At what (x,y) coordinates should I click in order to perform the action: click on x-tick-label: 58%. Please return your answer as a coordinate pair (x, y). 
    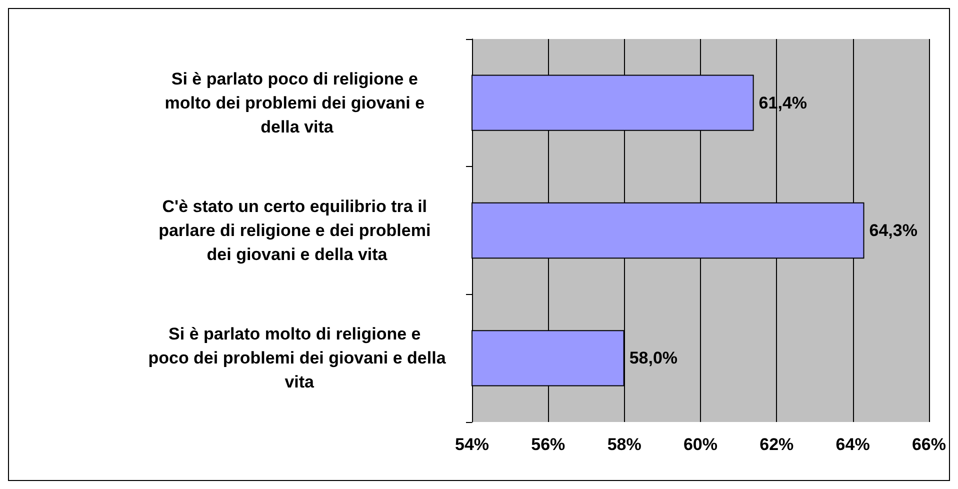
    Looking at the image, I should click on (624, 444).